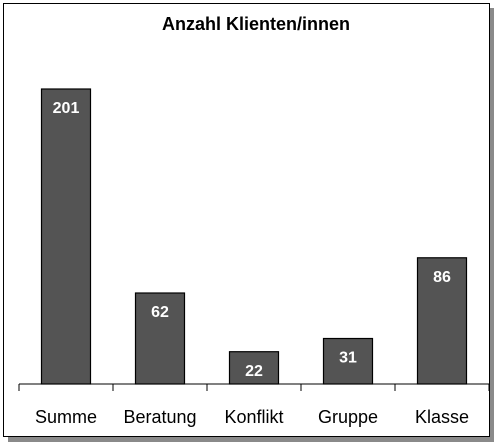 This screenshot has width=502, height=447. What do you see at coordinates (442, 277) in the screenshot?
I see `data-label: 86` at bounding box center [442, 277].